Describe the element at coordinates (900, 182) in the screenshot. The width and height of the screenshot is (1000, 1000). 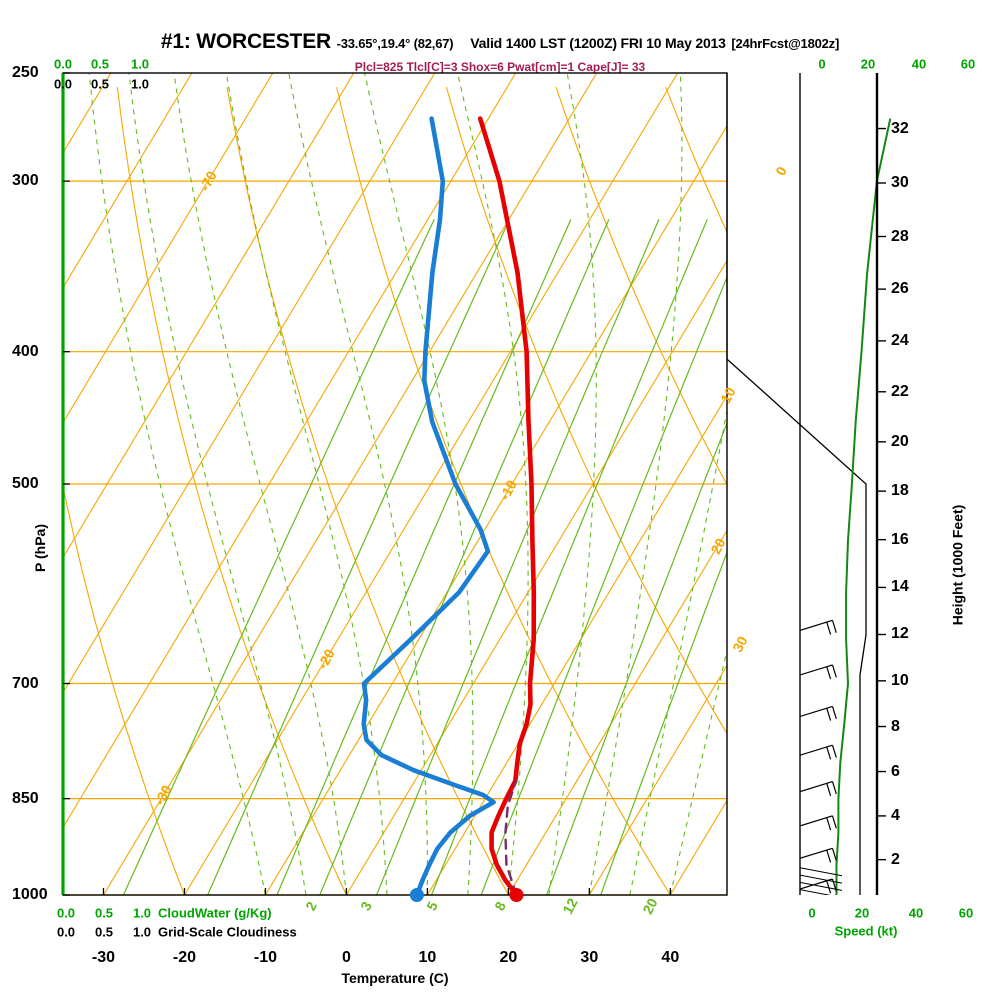
I see `height-tick-label-30: 30` at that location.